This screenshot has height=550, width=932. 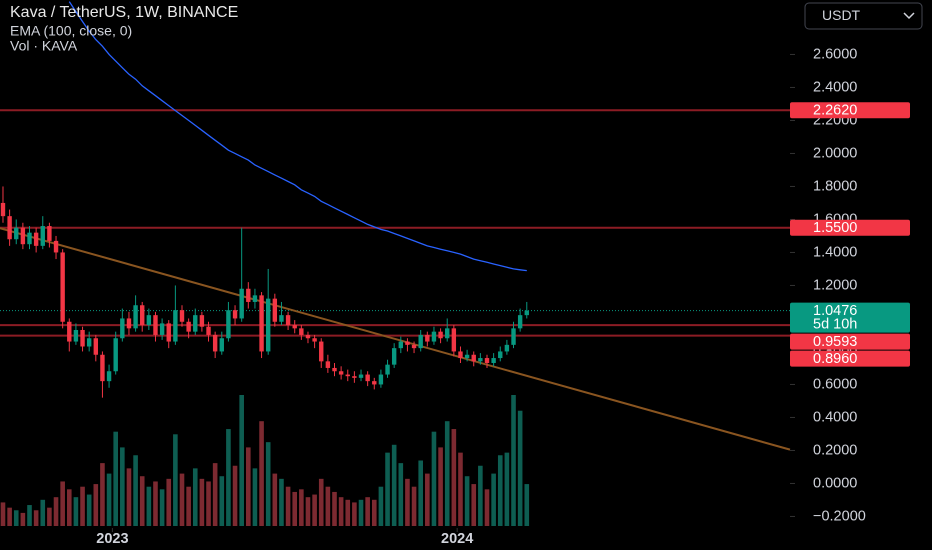 What do you see at coordinates (835, 228) in the screenshot?
I see `price-tag-label: 1.5500` at bounding box center [835, 228].